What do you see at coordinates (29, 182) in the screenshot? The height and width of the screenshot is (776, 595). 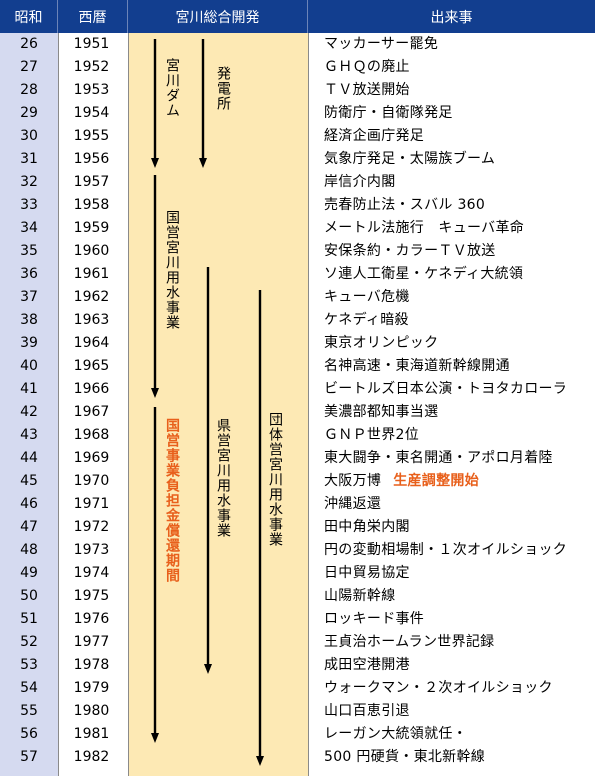 I see `showa-year-cell: 32` at bounding box center [29, 182].